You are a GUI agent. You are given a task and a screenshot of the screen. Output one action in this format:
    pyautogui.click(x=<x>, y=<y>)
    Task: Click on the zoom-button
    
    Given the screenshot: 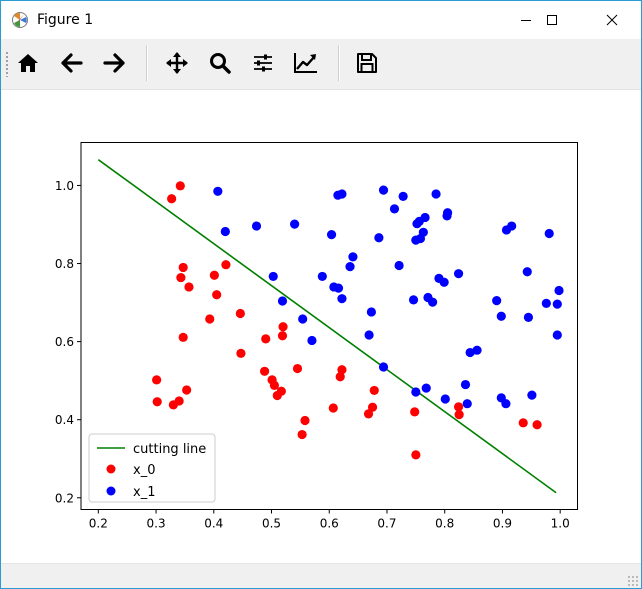 What is the action you would take?
    pyautogui.click(x=220, y=63)
    